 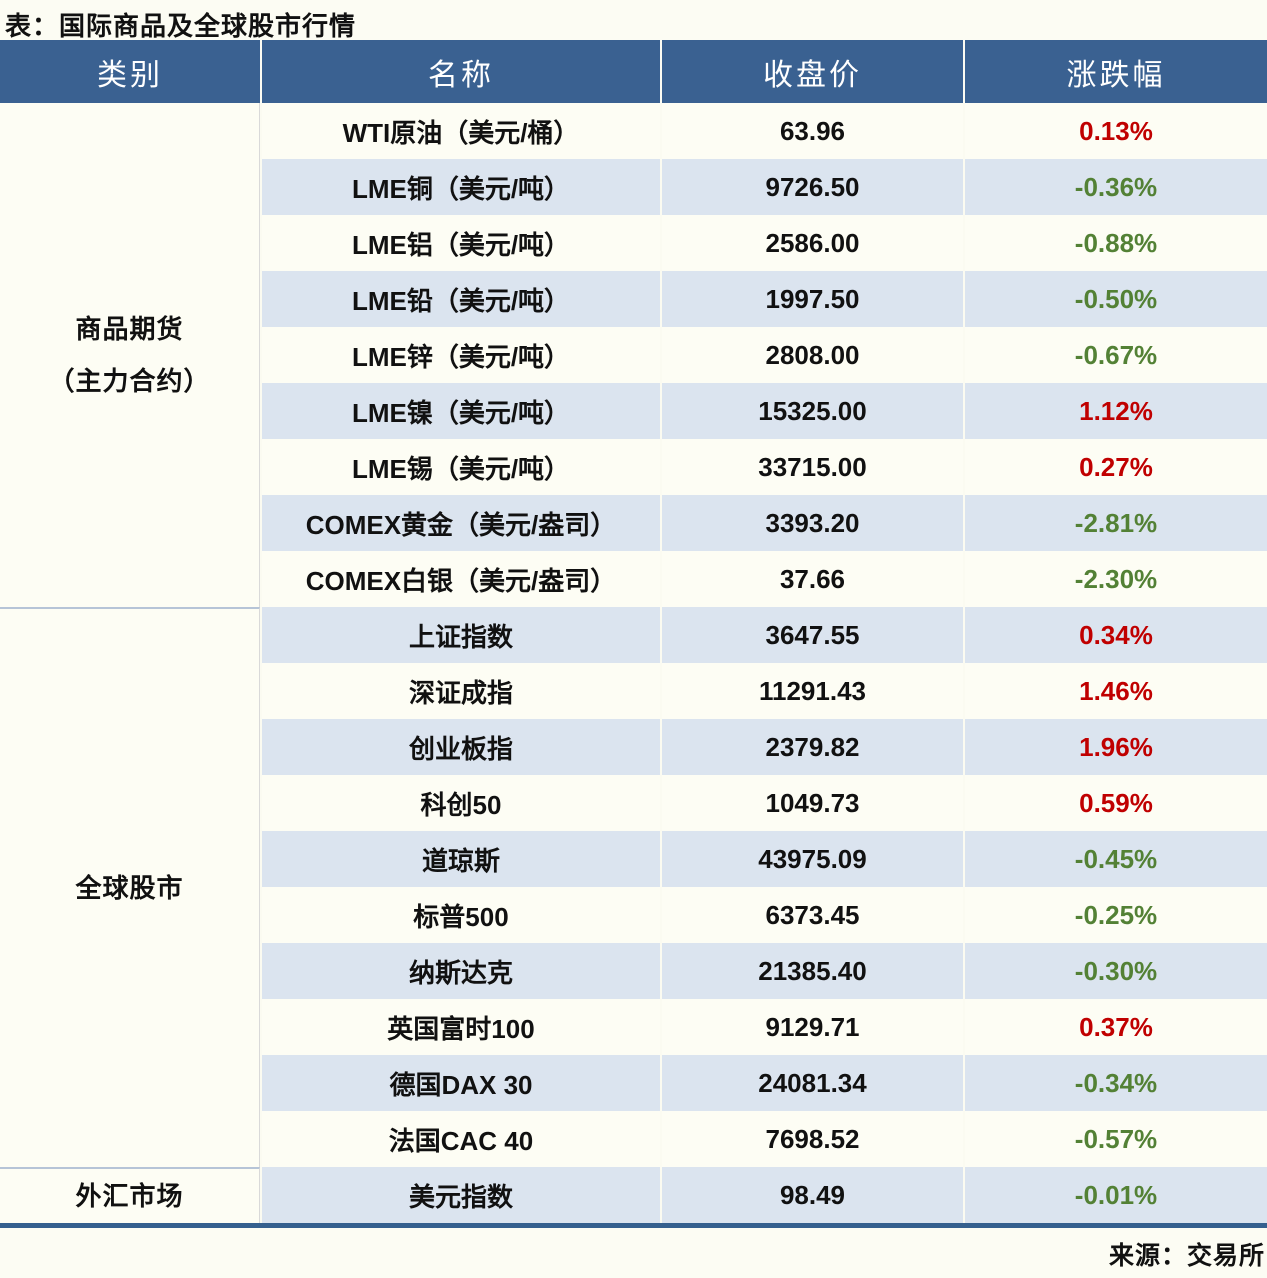 I want to click on instrument-name: LME锡（美元/吨）, so click(x=460, y=467).